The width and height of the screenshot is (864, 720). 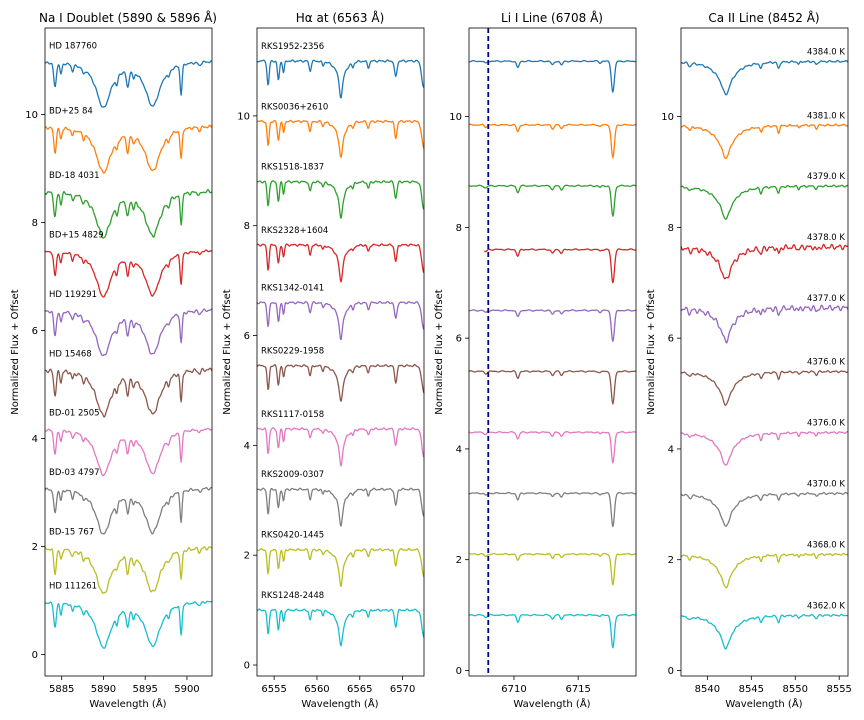 What do you see at coordinates (402, 689) in the screenshot?
I see `x-tick-label: 6570` at bounding box center [402, 689].